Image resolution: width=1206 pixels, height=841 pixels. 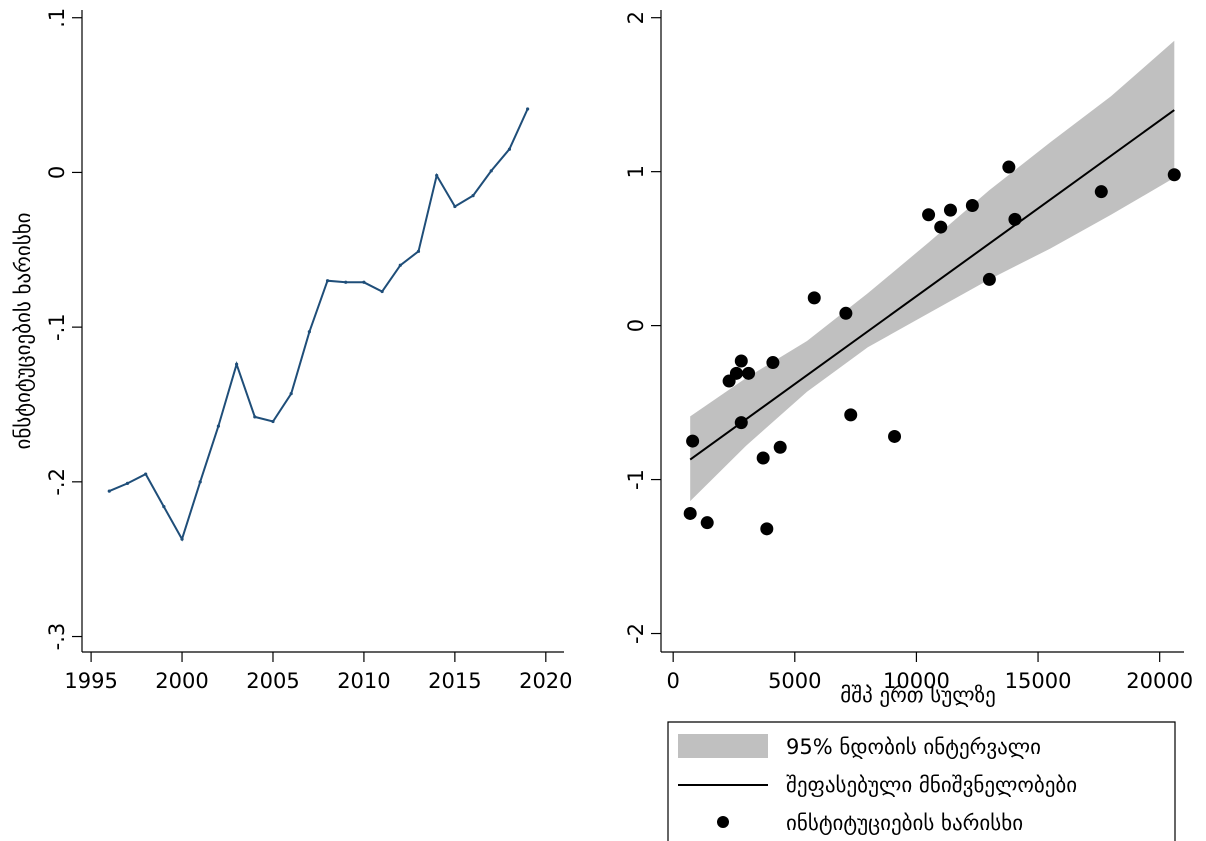 What do you see at coordinates (57, 327) in the screenshot?
I see `left-y-tick-label: -.1` at bounding box center [57, 327].